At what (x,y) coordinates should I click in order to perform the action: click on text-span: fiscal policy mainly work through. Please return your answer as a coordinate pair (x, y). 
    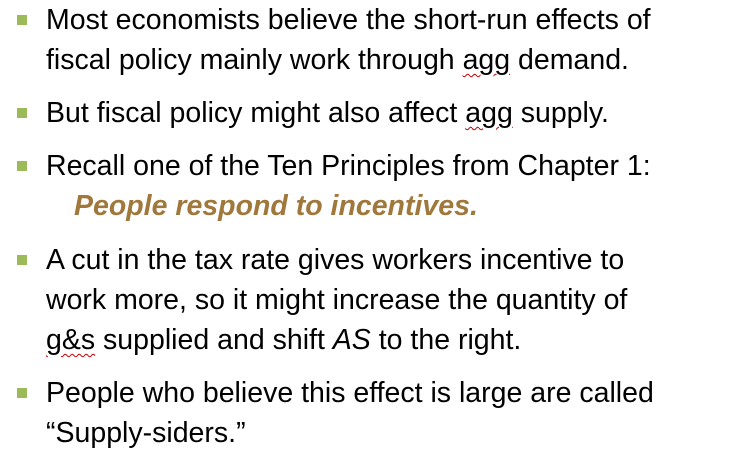
    Looking at the image, I should click on (254, 60).